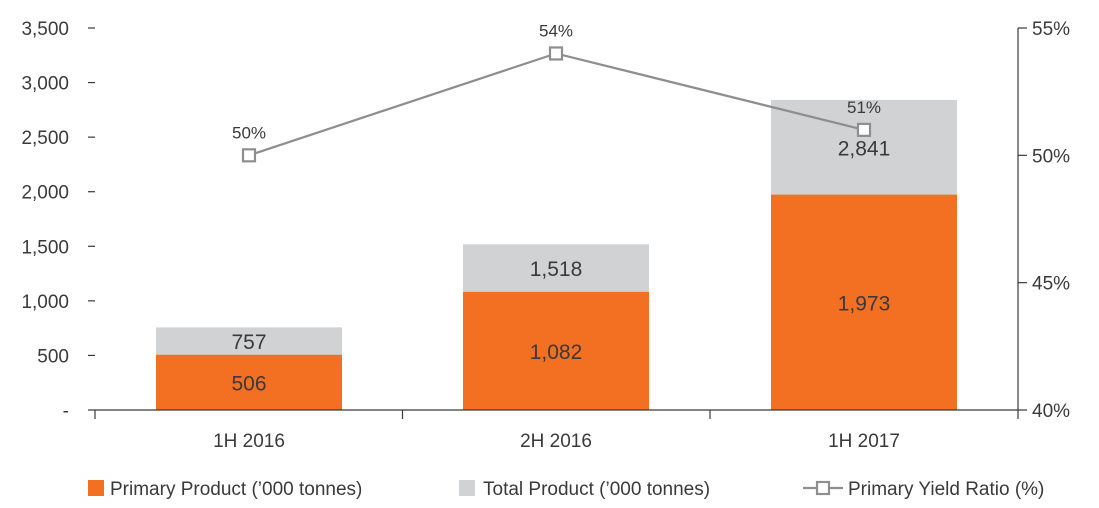  Describe the element at coordinates (823, 488) in the screenshot. I see `legend-line-marker` at that location.